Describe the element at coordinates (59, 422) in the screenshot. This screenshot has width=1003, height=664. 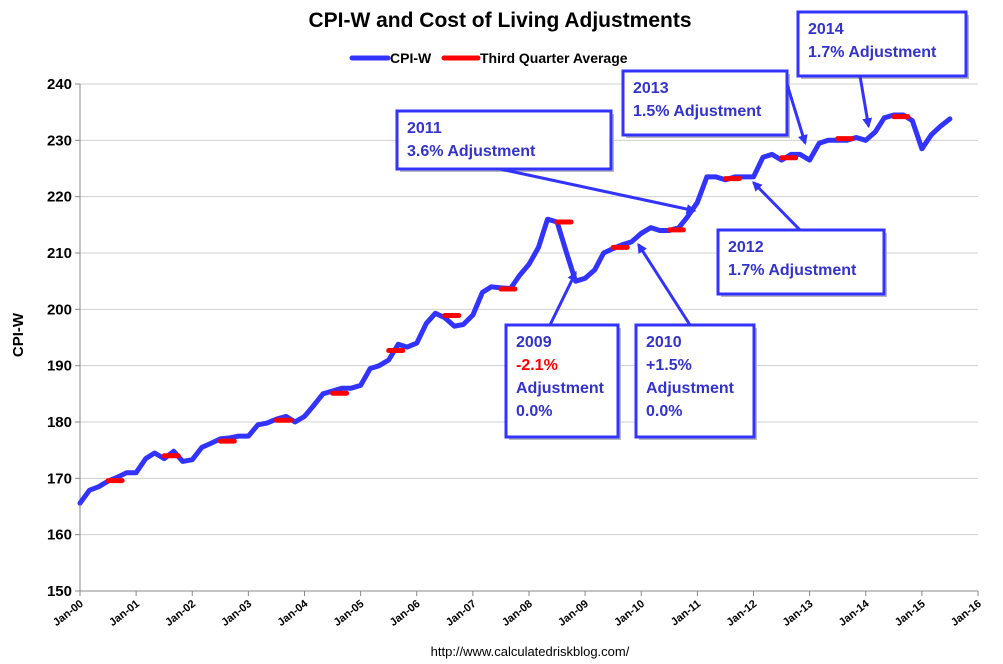
I see `y-tick-label: 180` at that location.